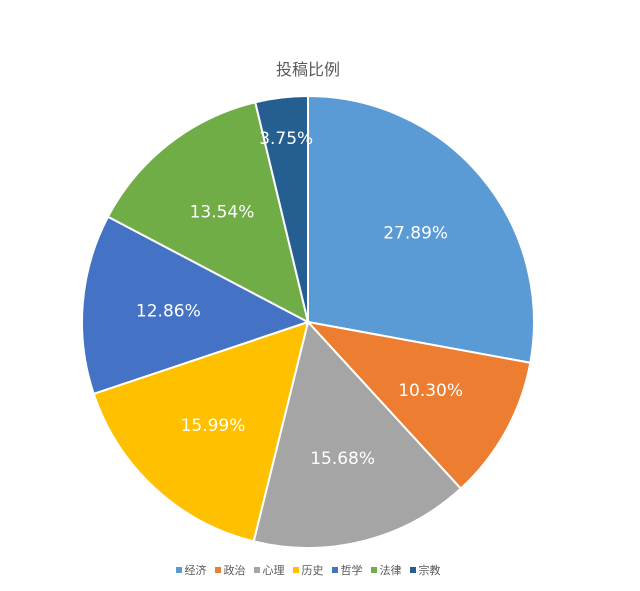  What do you see at coordinates (213, 426) in the screenshot?
I see `data-label-4: 15.99%` at bounding box center [213, 426].